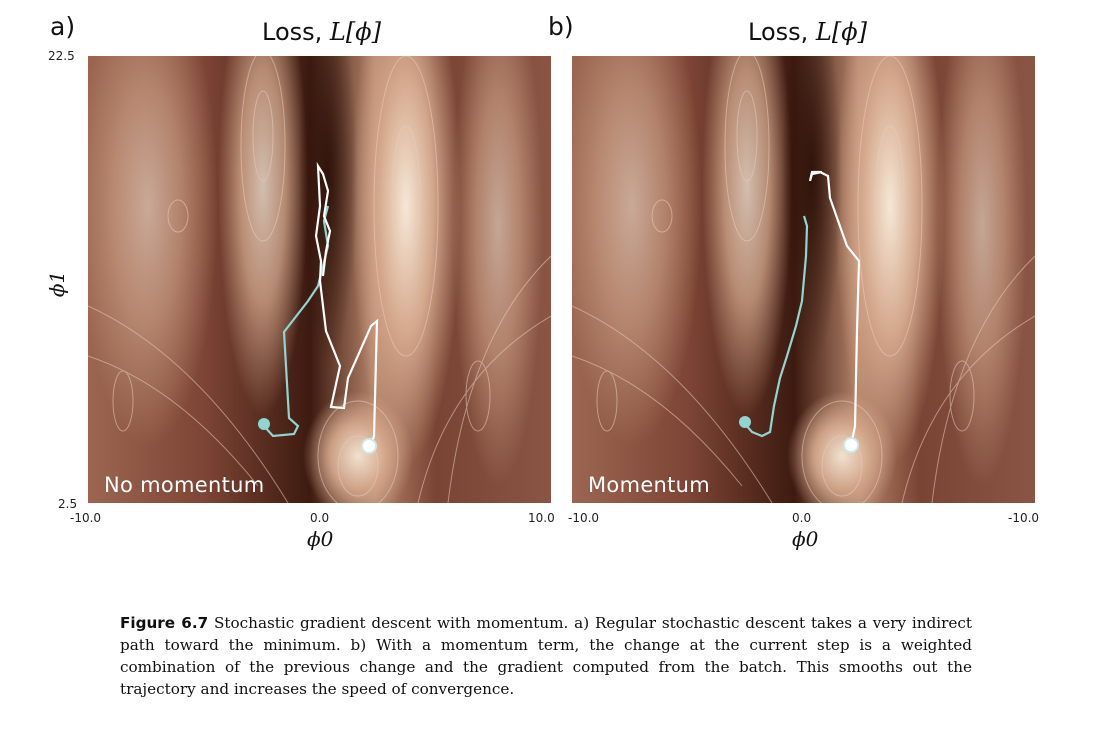  What do you see at coordinates (86, 518) in the screenshot?
I see `panel-a-xtick-left: -10.0` at bounding box center [86, 518].